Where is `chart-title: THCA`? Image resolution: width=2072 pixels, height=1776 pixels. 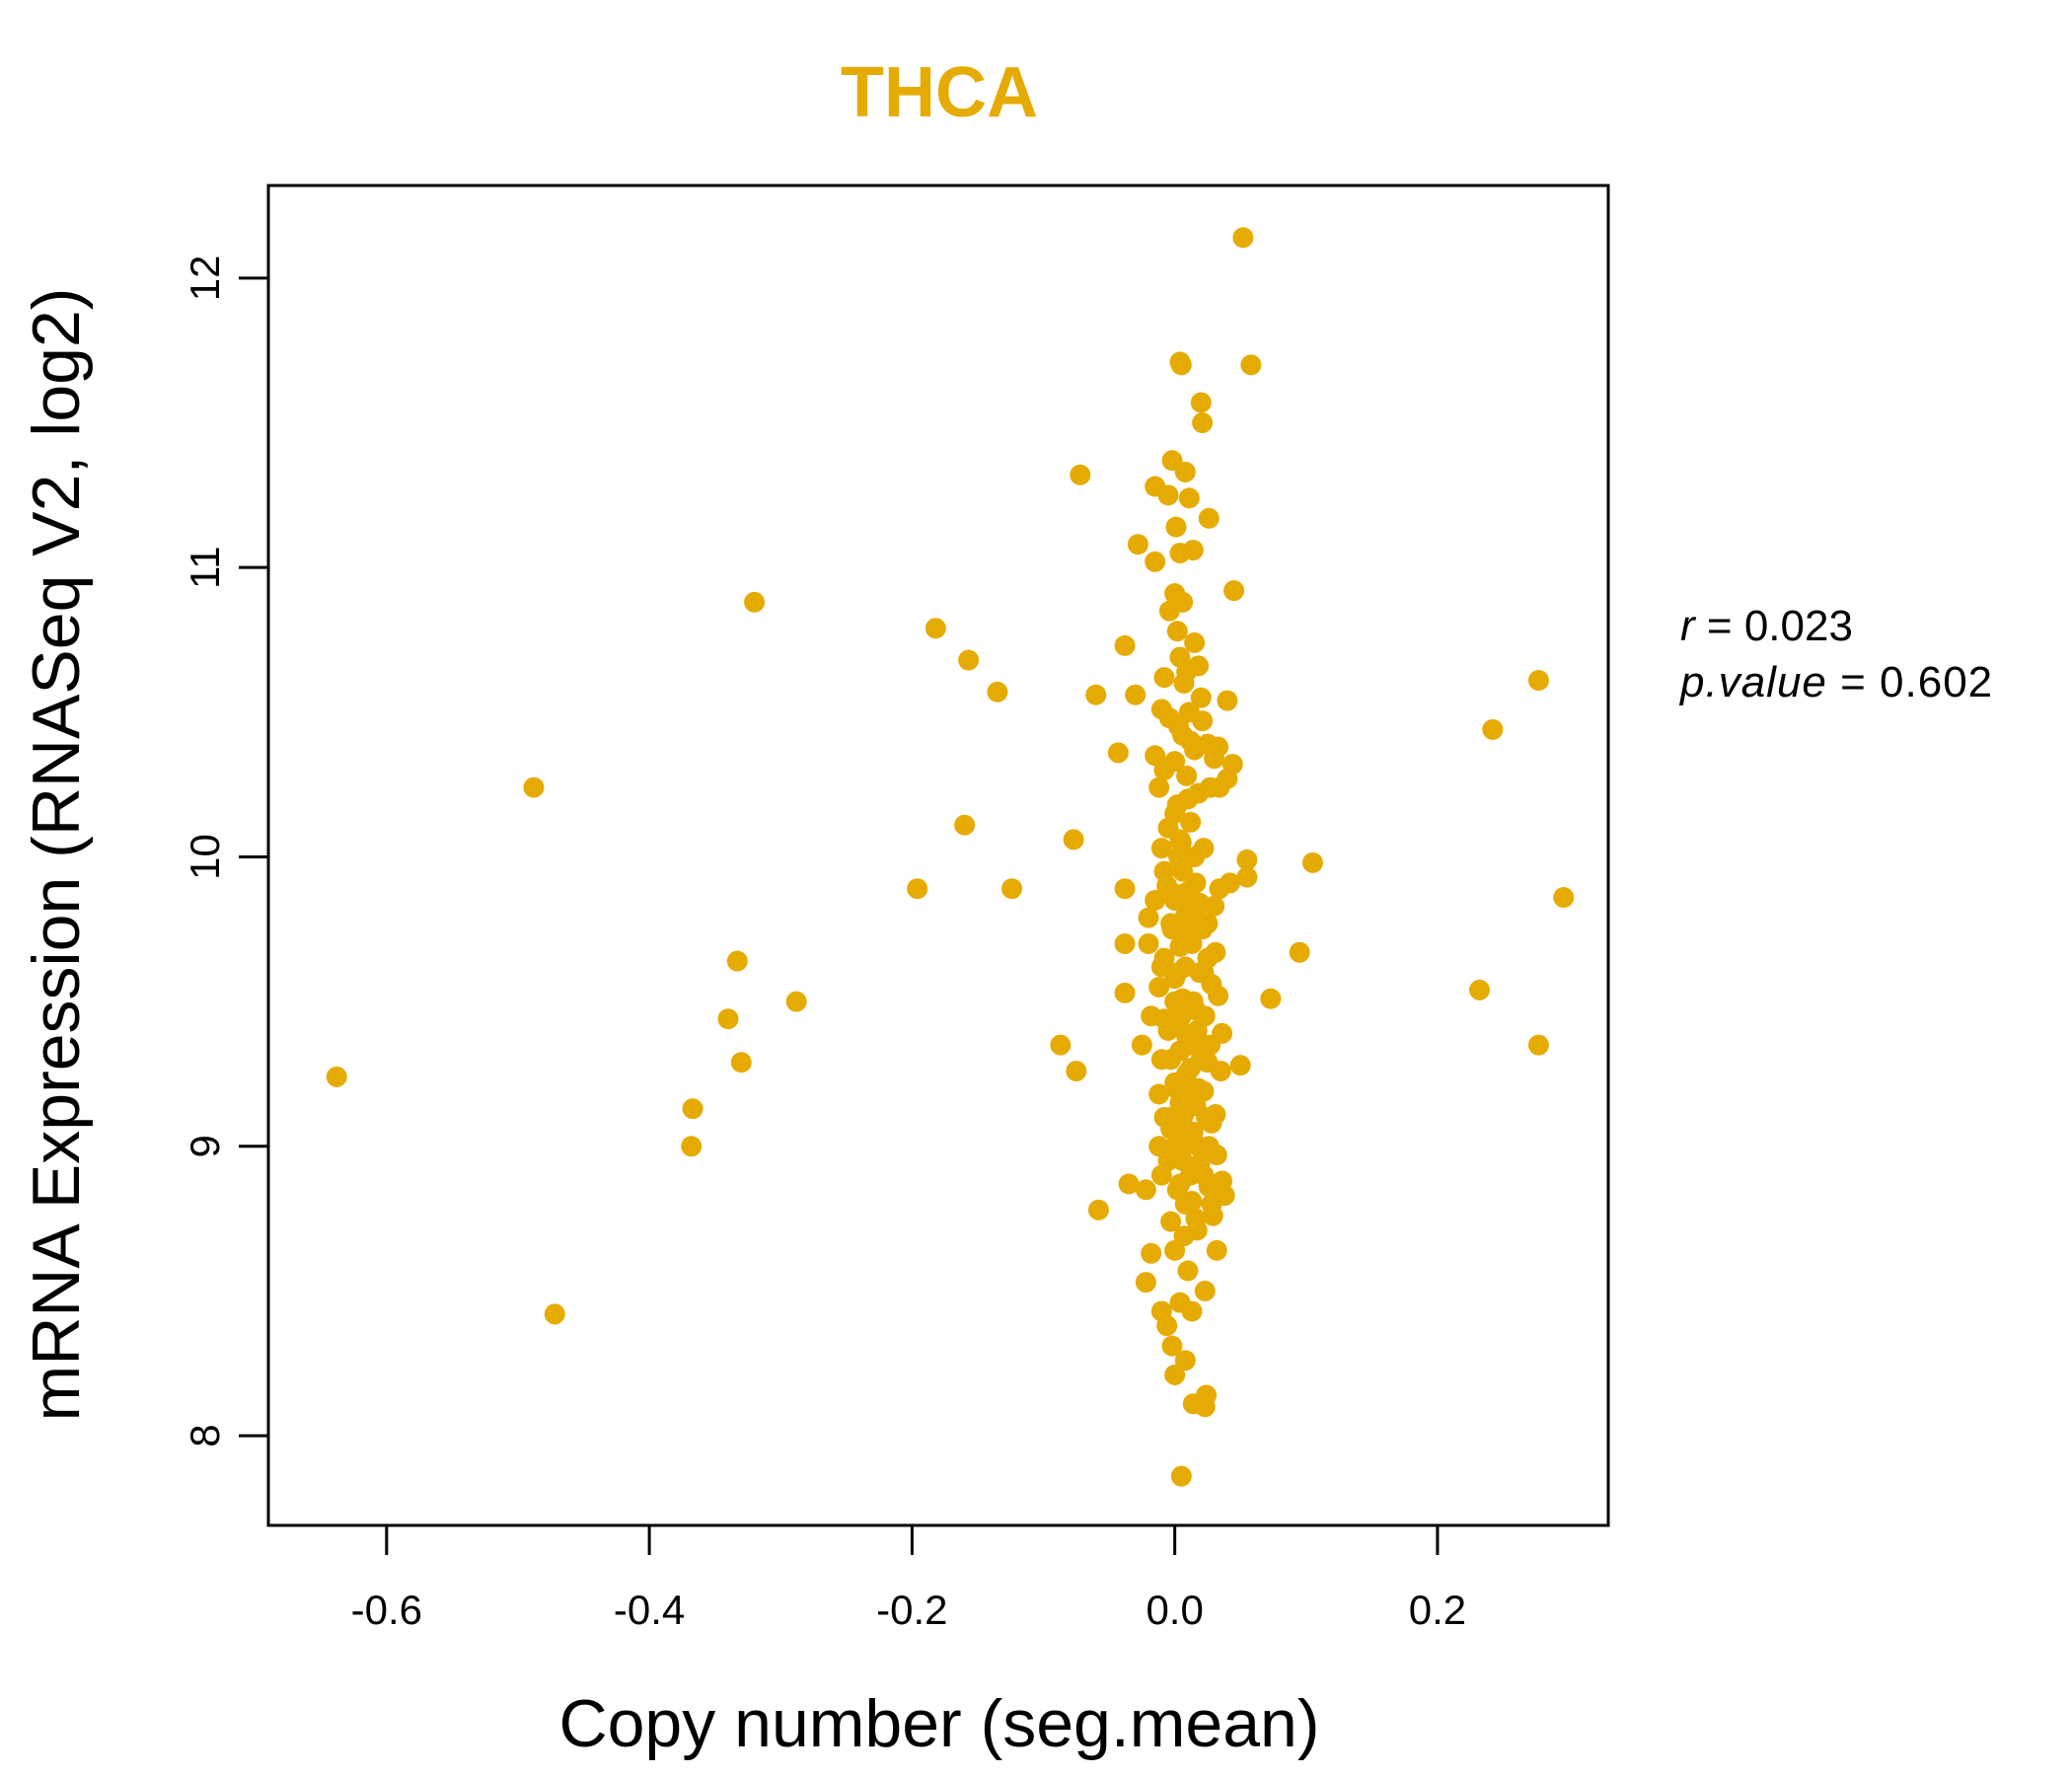
chart-title: THCA is located at coordinates (940, 93).